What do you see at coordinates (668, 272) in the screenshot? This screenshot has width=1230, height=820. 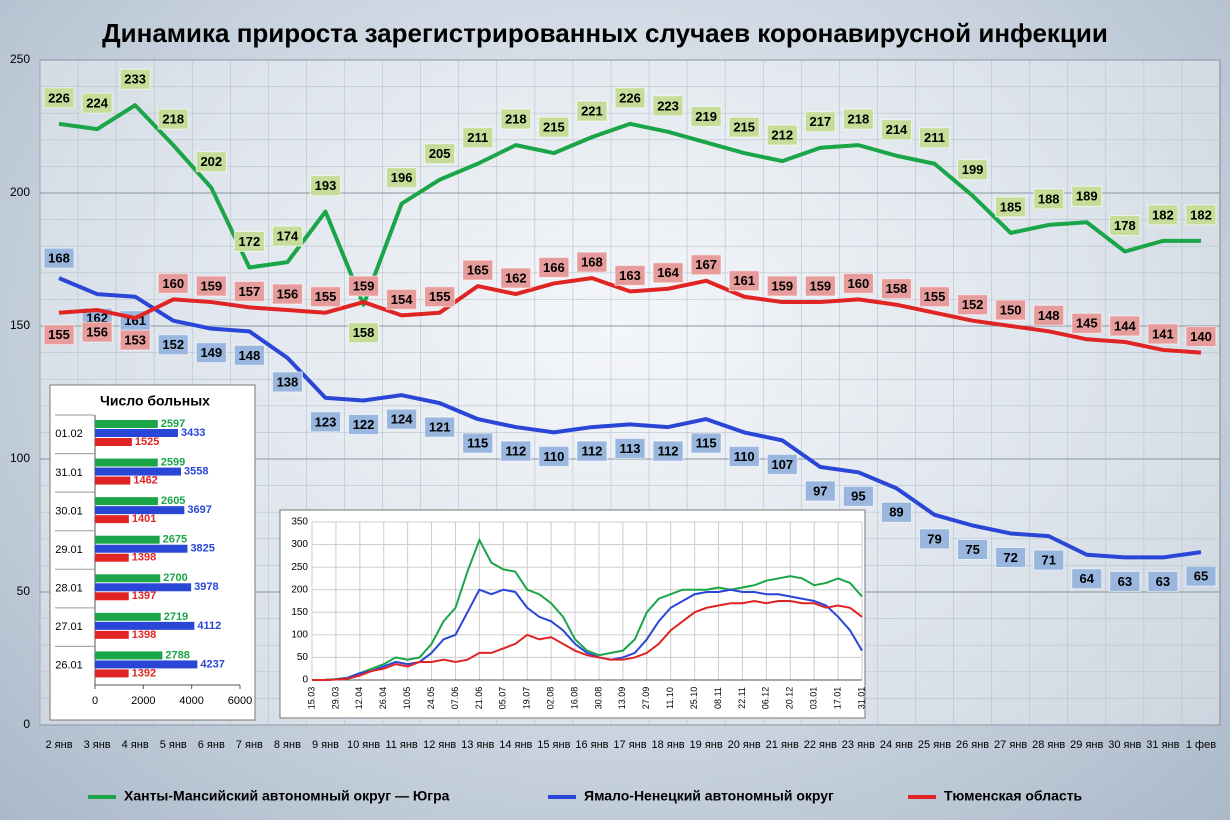 I see `value-label: 164` at bounding box center [668, 272].